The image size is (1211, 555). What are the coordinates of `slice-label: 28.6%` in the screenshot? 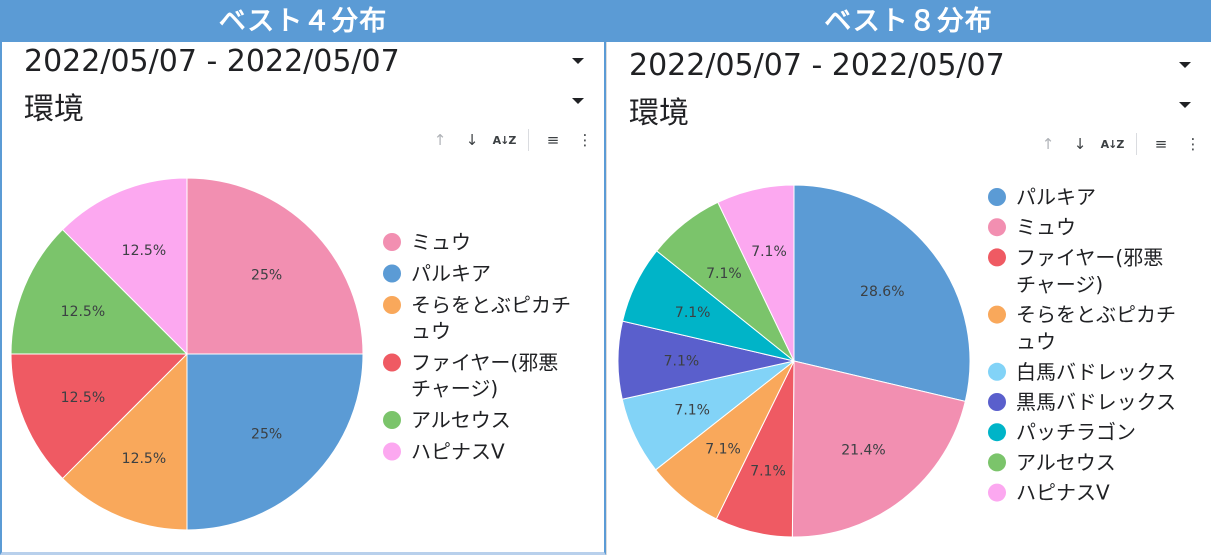 It's located at (882, 292).